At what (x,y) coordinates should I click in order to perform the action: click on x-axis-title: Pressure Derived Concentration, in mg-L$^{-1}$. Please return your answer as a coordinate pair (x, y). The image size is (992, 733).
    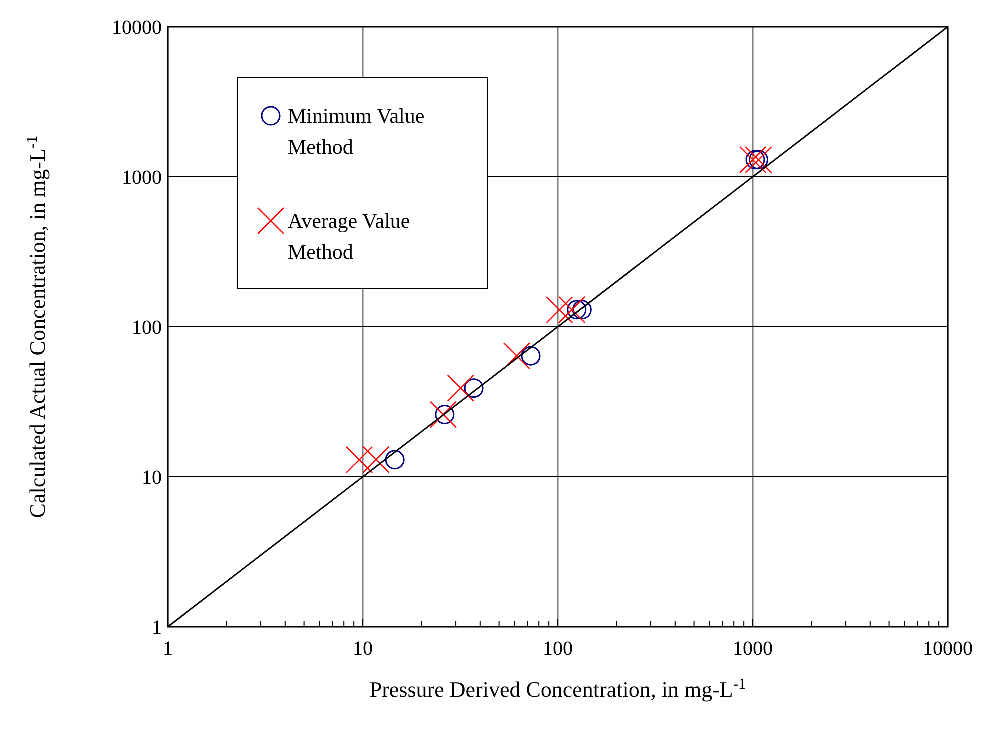
    Looking at the image, I should click on (558, 689).